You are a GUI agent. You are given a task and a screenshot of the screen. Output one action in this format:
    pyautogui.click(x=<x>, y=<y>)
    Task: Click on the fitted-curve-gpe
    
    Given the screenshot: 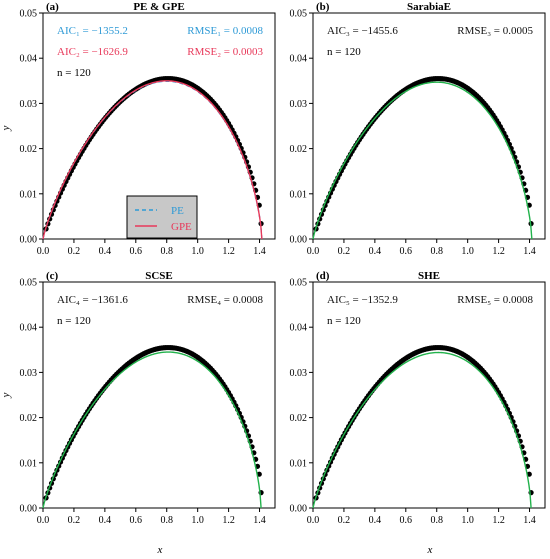 What is the action you would take?
    pyautogui.click(x=152, y=160)
    